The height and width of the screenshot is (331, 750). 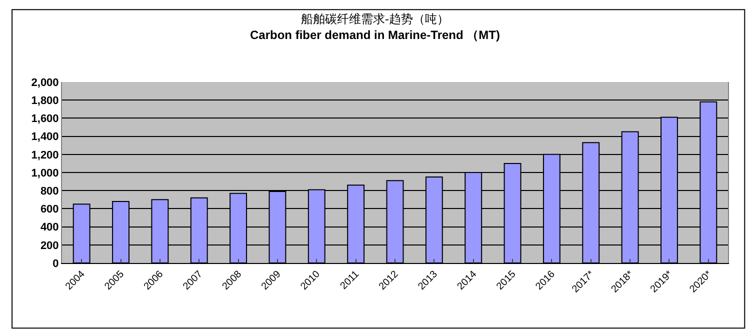 I want to click on y-tick-label: 600, so click(x=49, y=210).